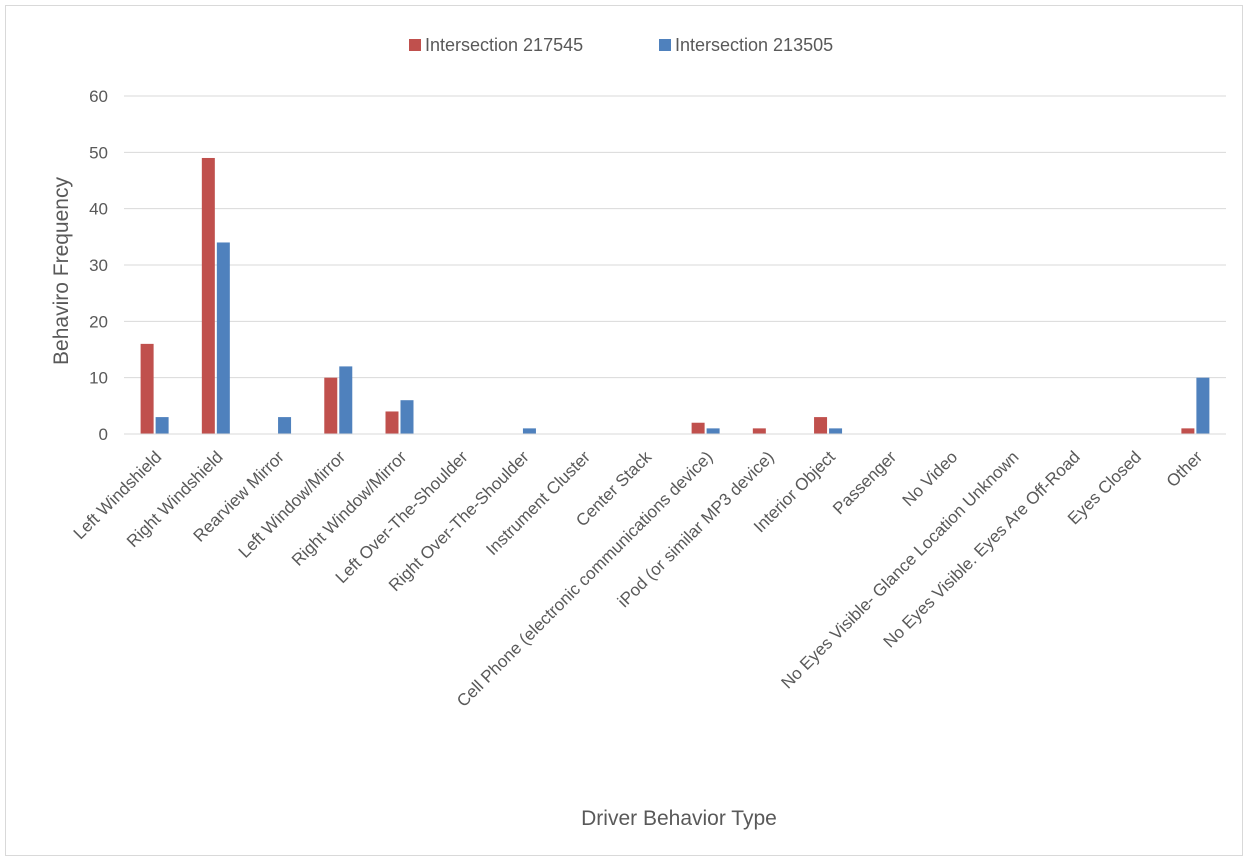 The height and width of the screenshot is (862, 1250). What do you see at coordinates (864, 482) in the screenshot?
I see `x-category-label: Passenger` at bounding box center [864, 482].